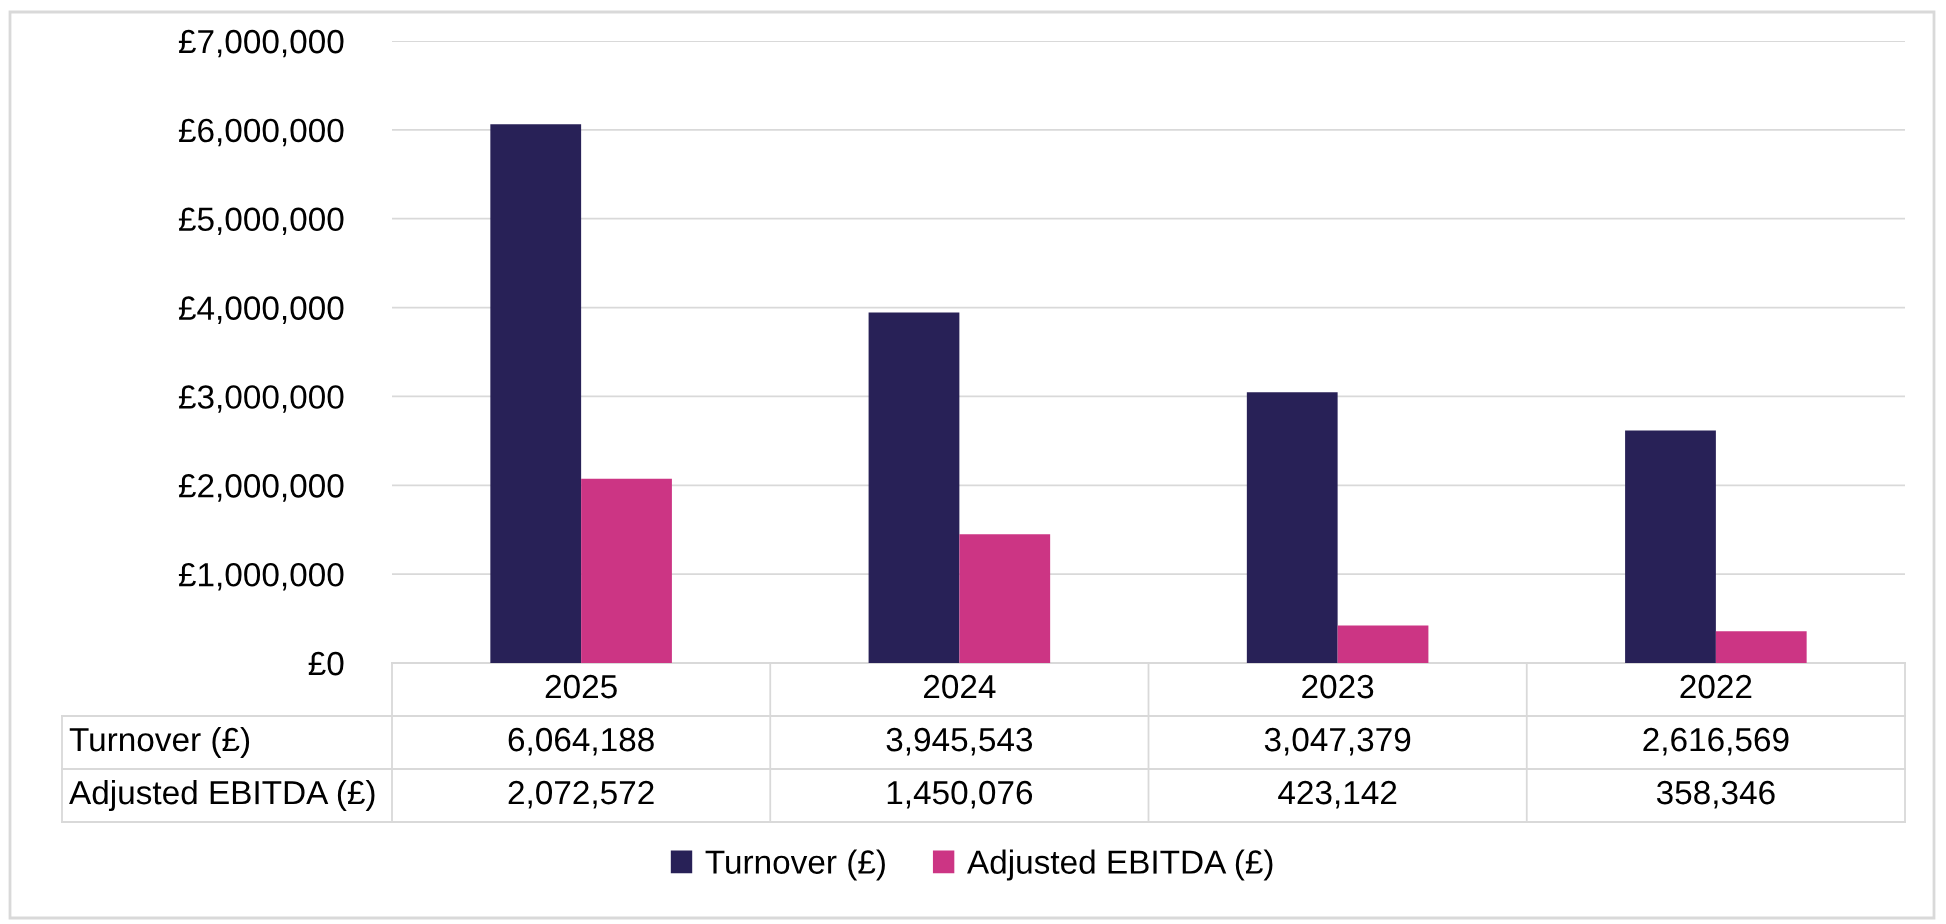 The width and height of the screenshot is (1946, 924). Describe the element at coordinates (581, 686) in the screenshot. I see `x-tick-label: 2025` at that location.